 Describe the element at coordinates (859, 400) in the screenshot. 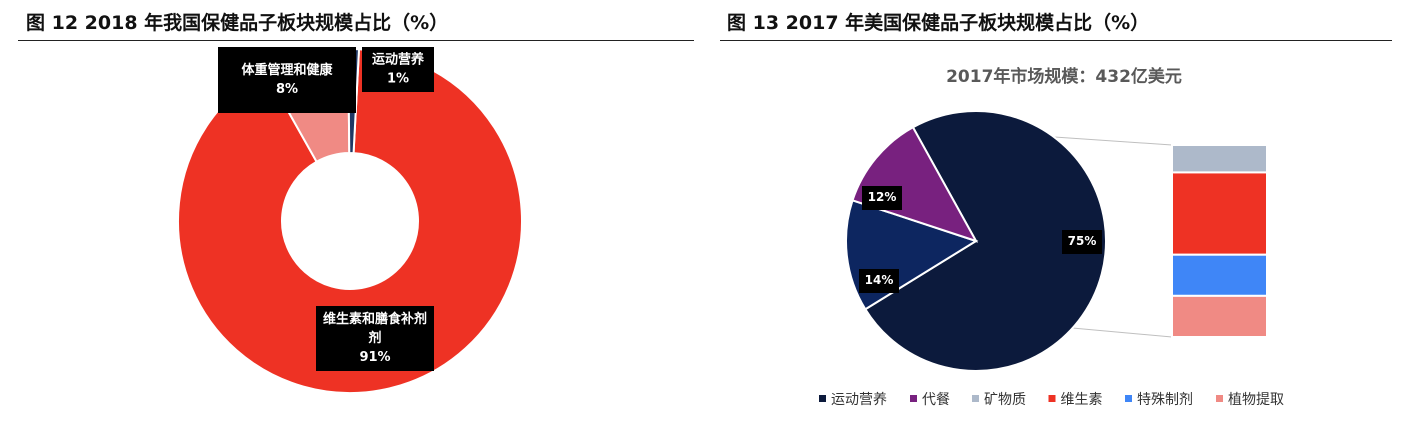

I see `legend-label-0: 运动营养` at that location.